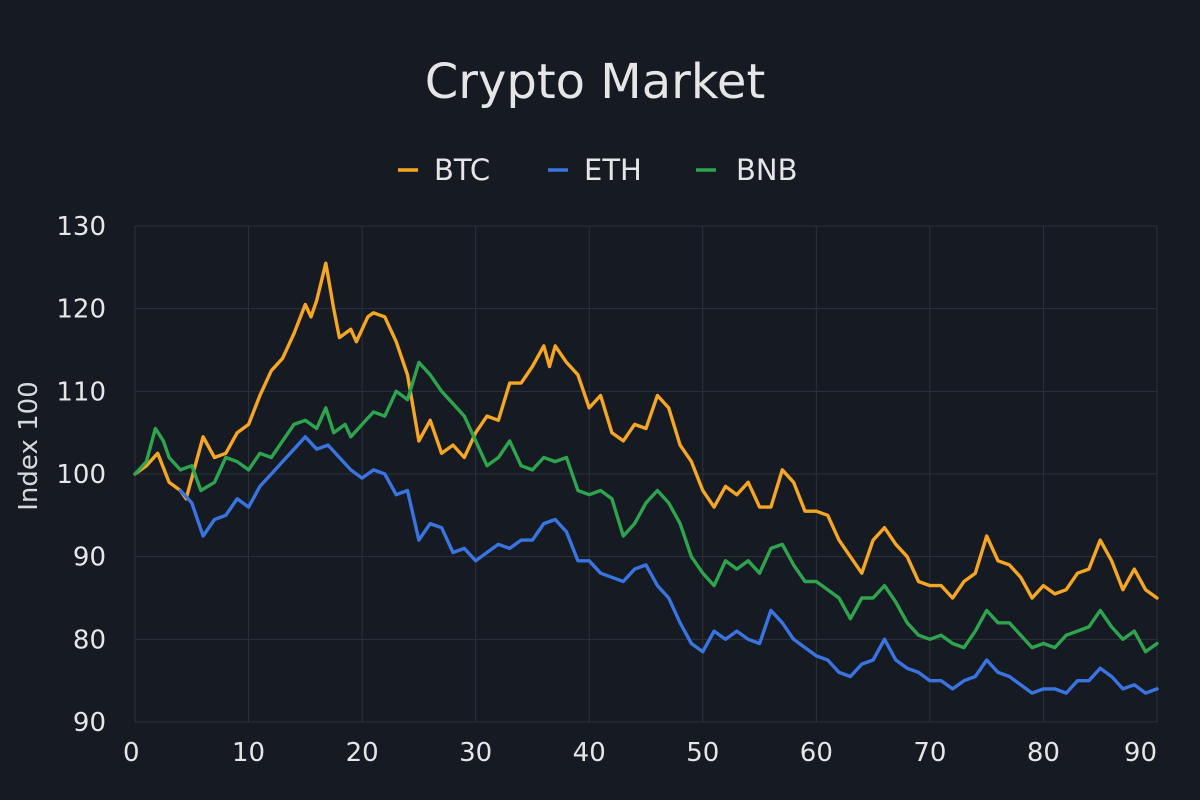 The height and width of the screenshot is (800, 1200). I want to click on legend-label-bnb: BNB, so click(766, 170).